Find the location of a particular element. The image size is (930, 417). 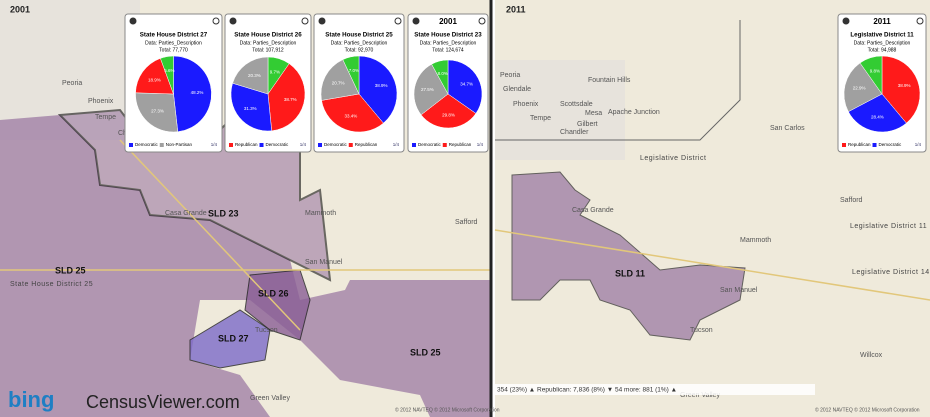

popup-title: State House District 23 is located at coordinates (448, 35).